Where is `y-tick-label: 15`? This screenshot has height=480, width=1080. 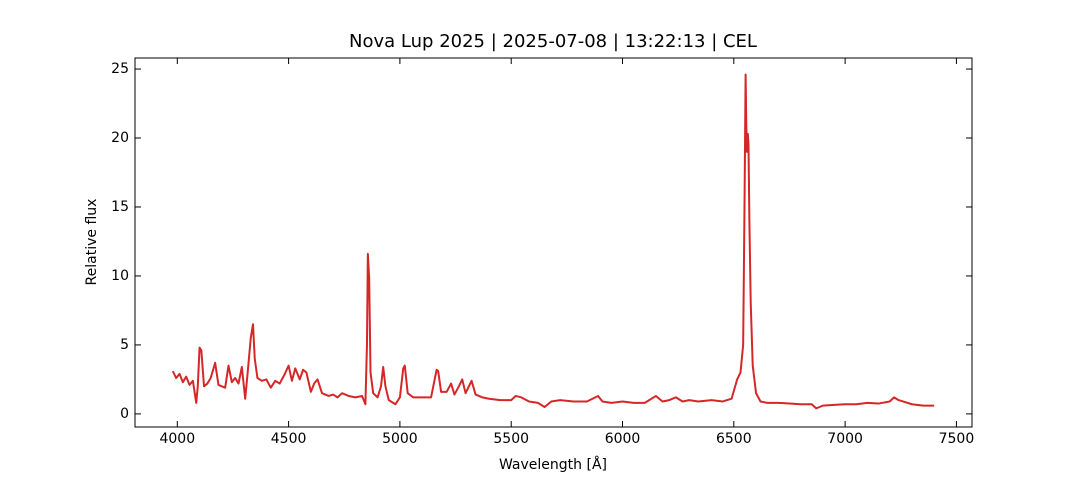
y-tick-label: 15 is located at coordinates (120, 207).